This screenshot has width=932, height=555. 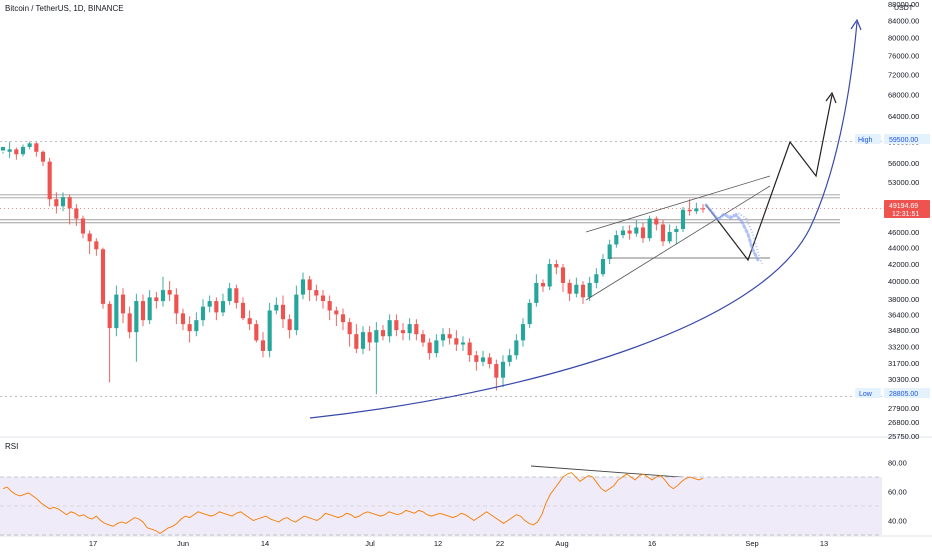 I want to click on projection-path, so click(x=769, y=178).